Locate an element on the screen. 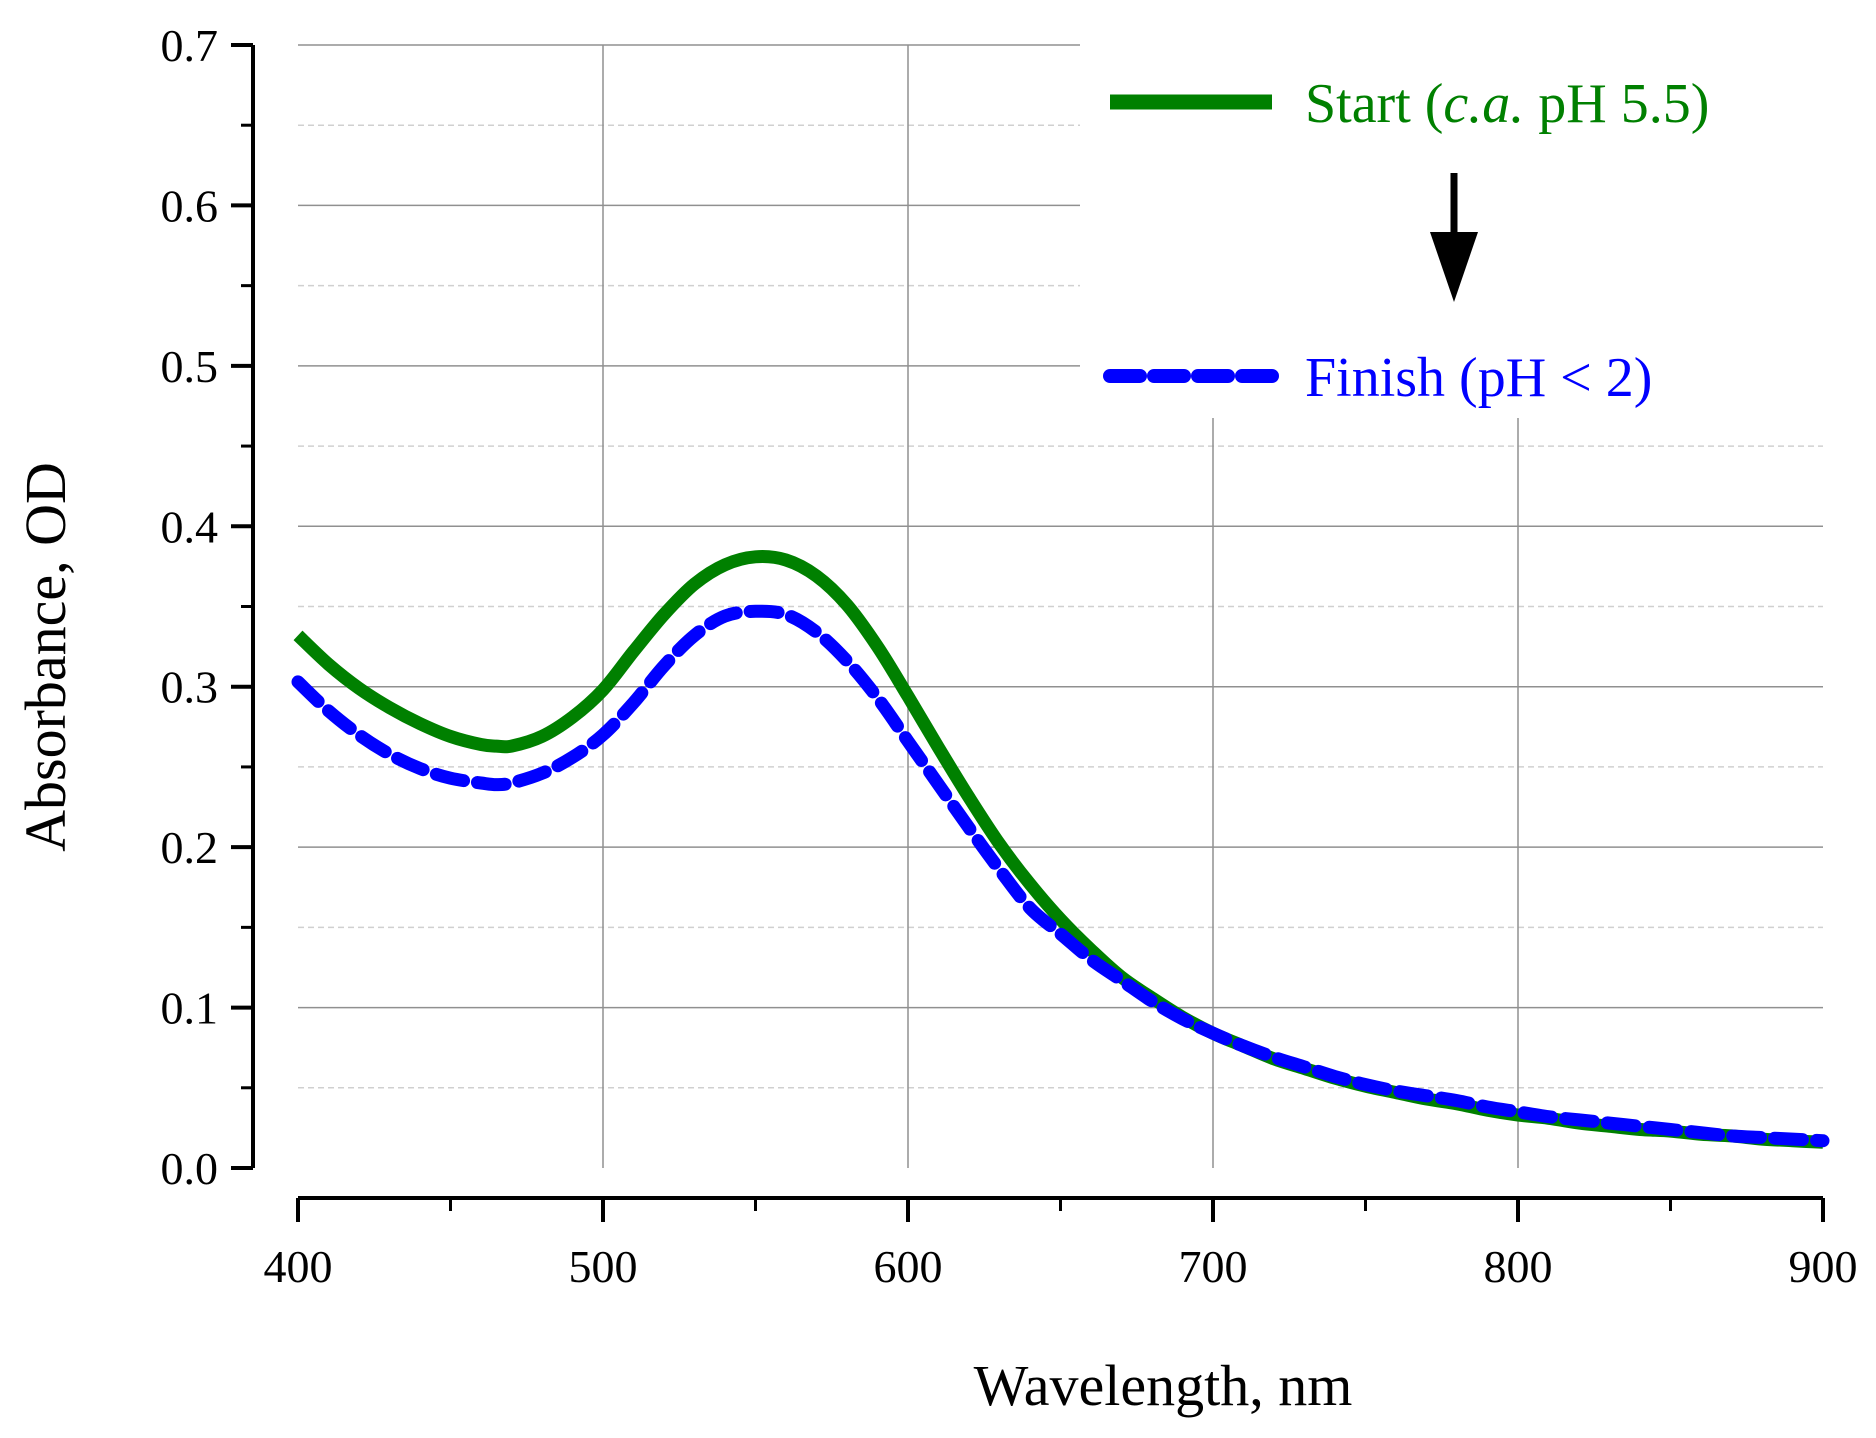 Image resolution: width=1876 pixels, height=1438 pixels. x-tick-label: 700 is located at coordinates (1213, 1266).